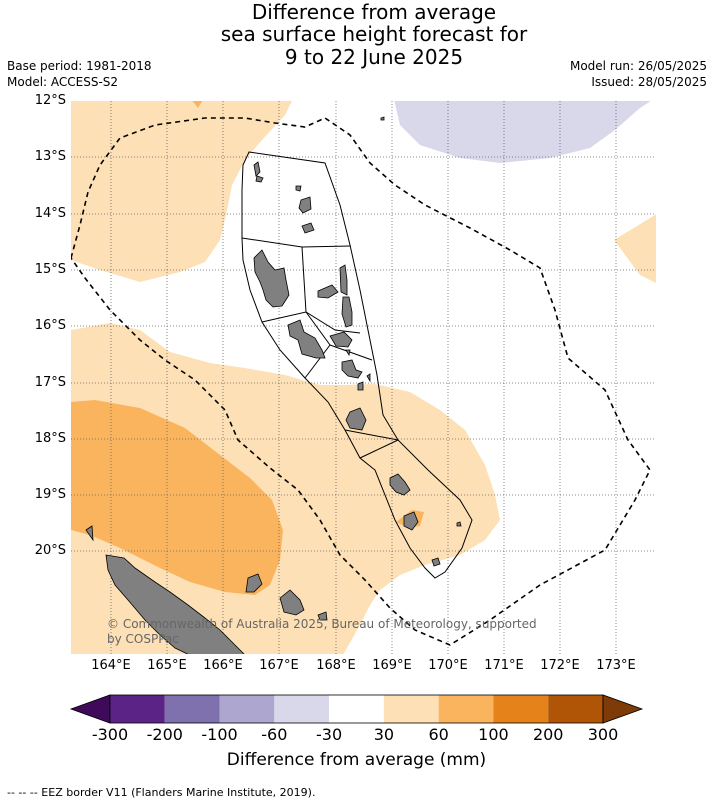  I want to click on lat-label: 20°S, so click(50, 550).